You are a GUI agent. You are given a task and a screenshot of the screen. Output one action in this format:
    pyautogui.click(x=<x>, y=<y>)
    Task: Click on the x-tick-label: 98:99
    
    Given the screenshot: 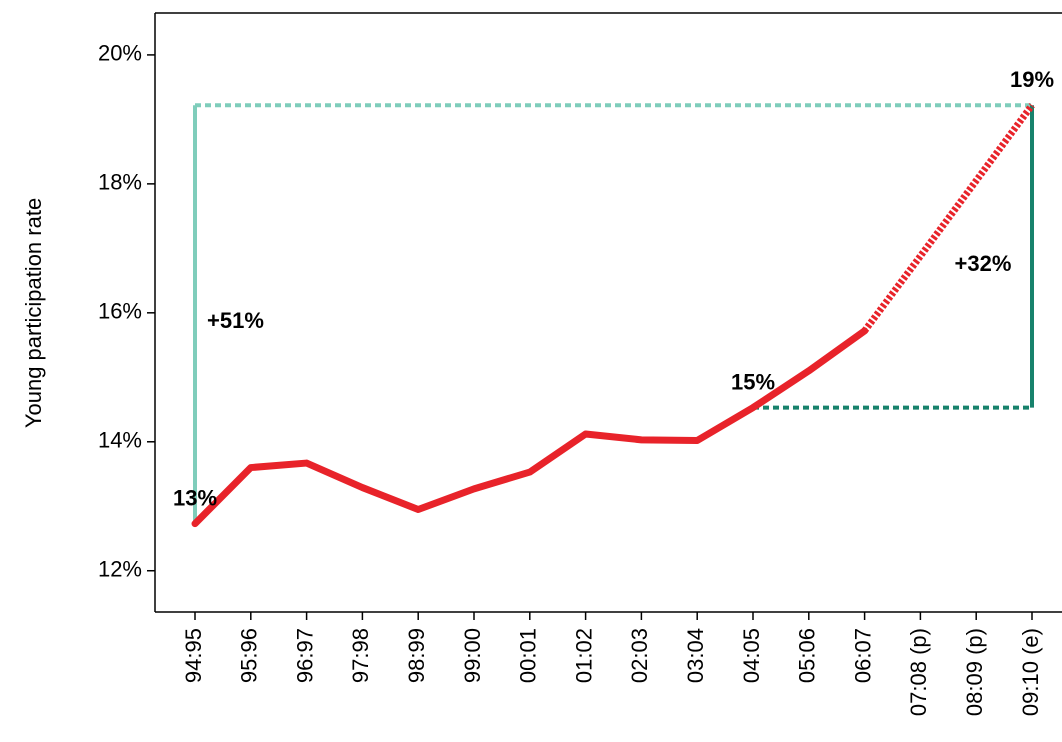 What is the action you would take?
    pyautogui.click(x=416, y=655)
    